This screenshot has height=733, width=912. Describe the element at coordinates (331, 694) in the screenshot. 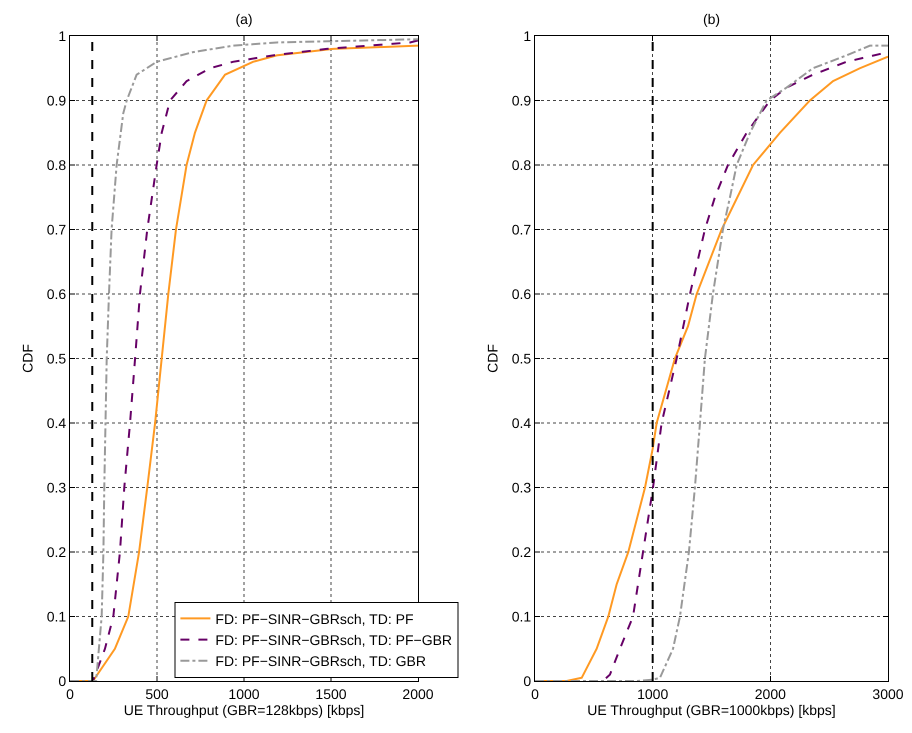

I see `x-tick-label: 1500` at that location.